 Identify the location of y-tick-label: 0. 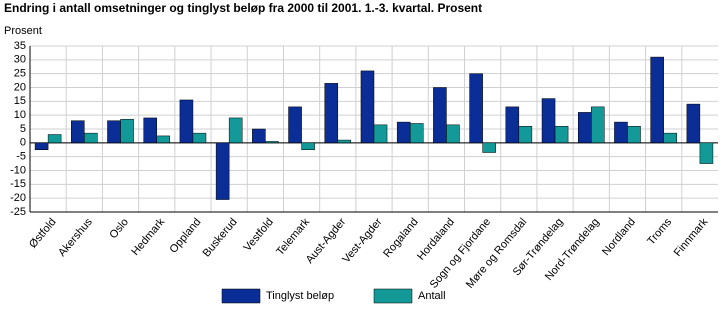
(23, 143).